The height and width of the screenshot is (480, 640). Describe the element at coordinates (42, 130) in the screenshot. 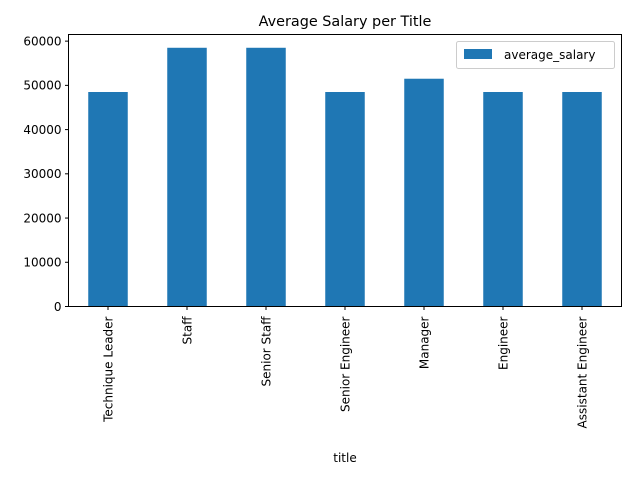

I see `y-tick-label: 40000` at that location.